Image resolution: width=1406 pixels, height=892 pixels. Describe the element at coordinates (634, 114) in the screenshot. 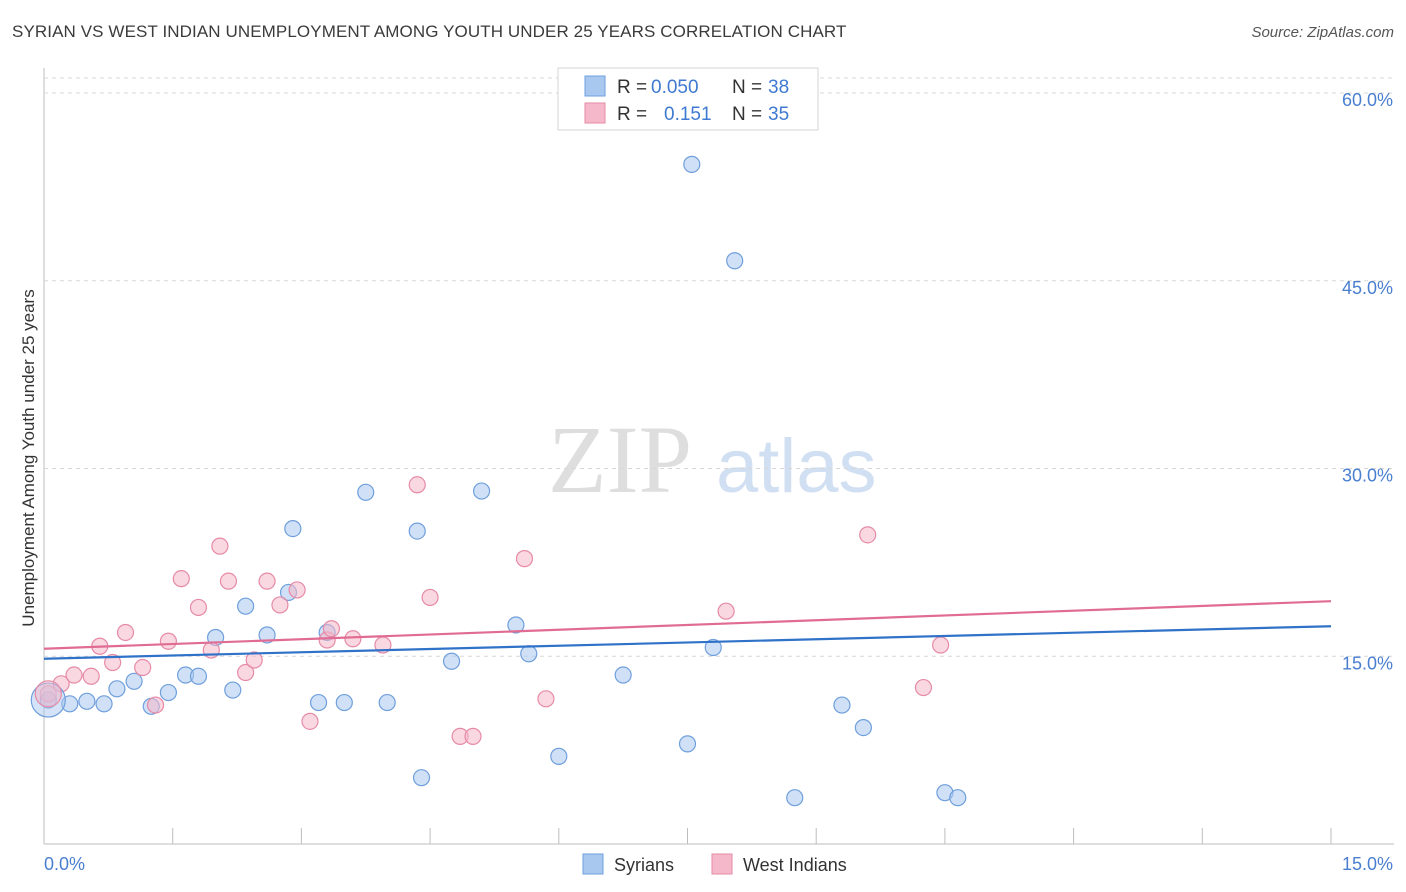

I see `stats-r-label-2: R =` at that location.